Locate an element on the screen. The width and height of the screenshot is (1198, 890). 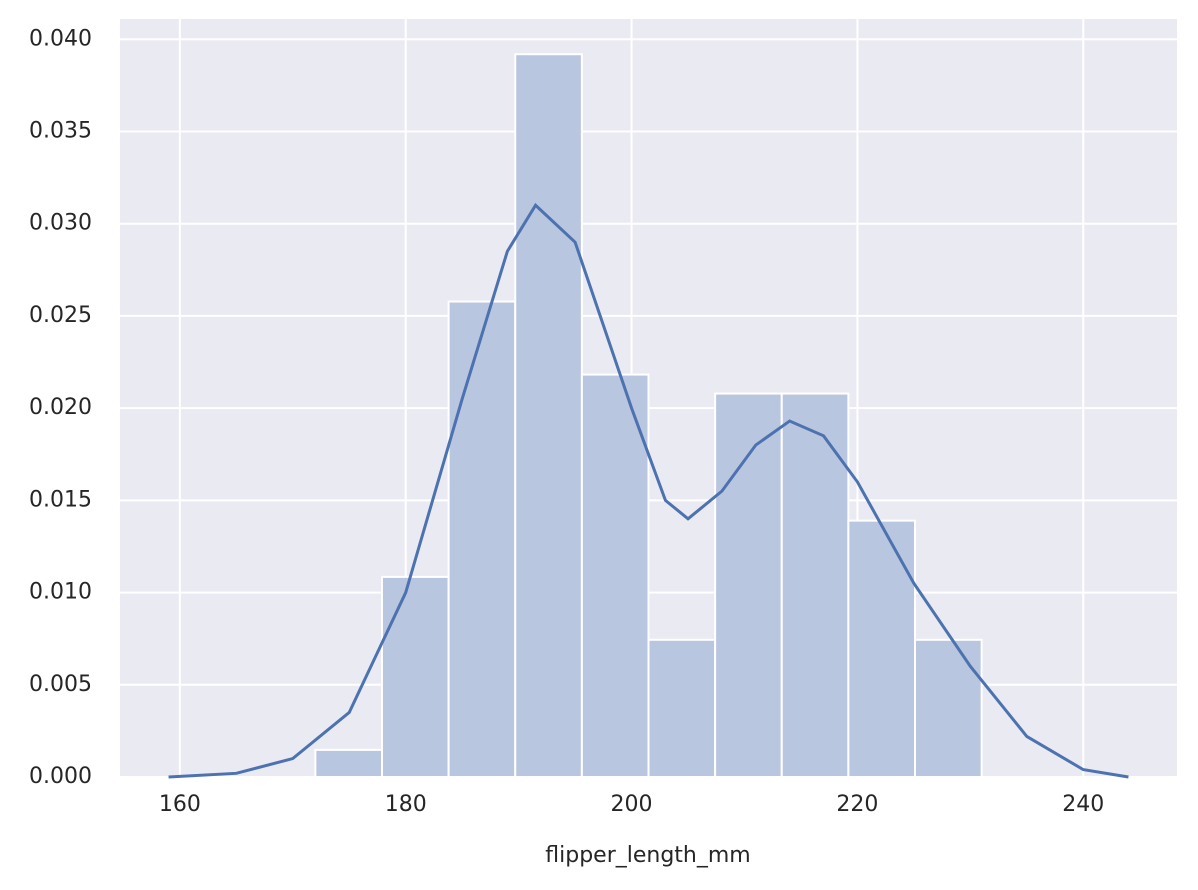
y-tick-label: 0.025 is located at coordinates (60, 315).